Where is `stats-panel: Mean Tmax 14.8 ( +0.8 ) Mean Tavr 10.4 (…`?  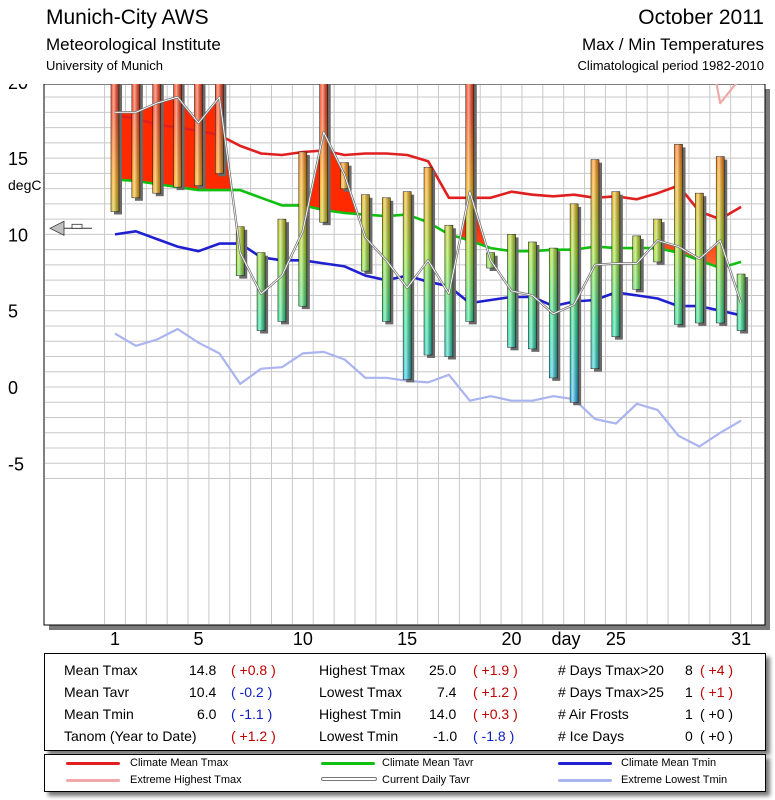 stats-panel: Mean Tmax 14.8 ( +0.8 ) Mean Tavr 10.4 (… is located at coordinates (405, 702).